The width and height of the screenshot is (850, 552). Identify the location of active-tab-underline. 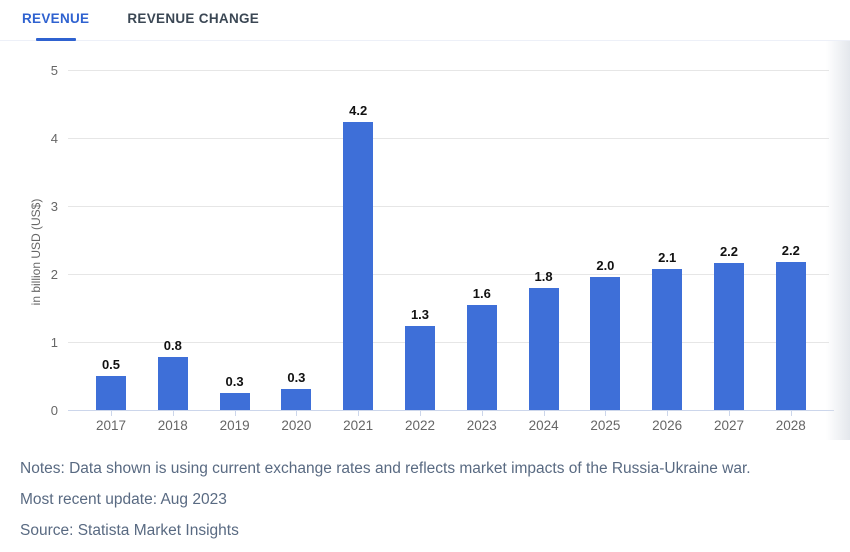
(55, 39).